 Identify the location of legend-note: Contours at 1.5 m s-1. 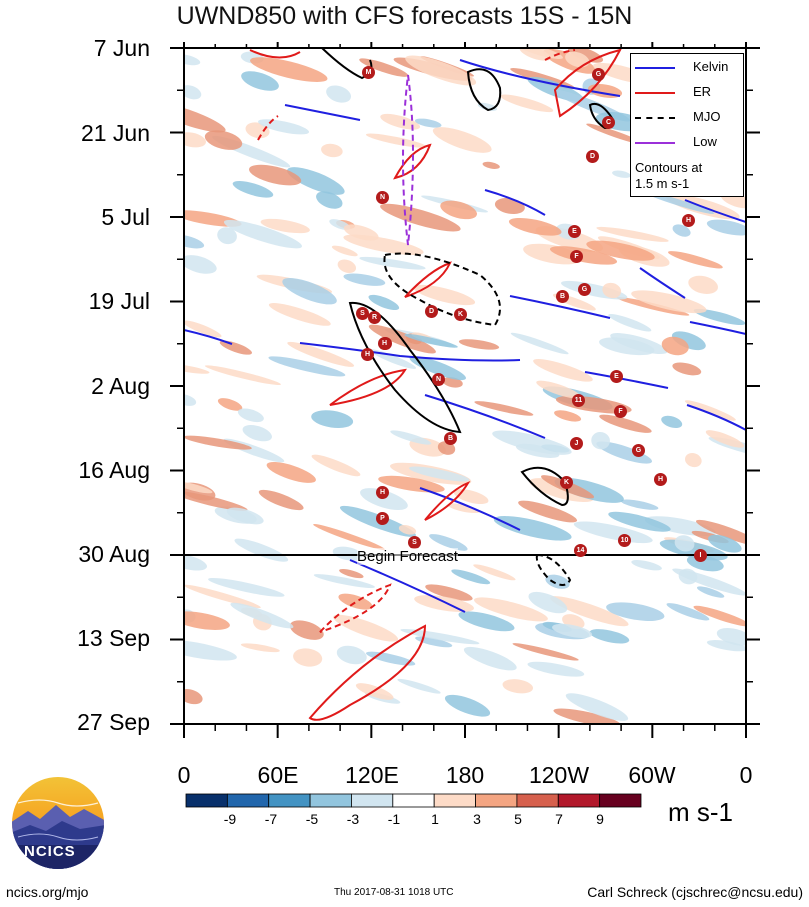
(668, 176).